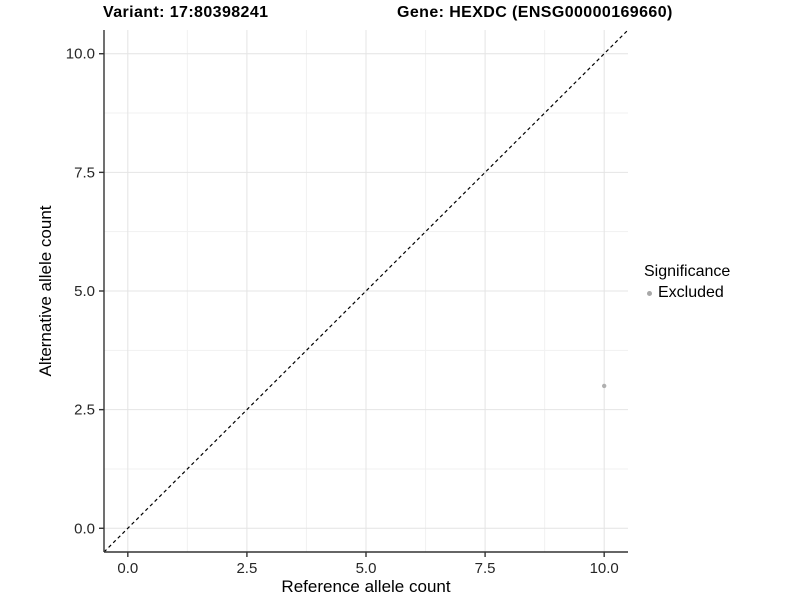 The image size is (800, 600). I want to click on y-tick-label: 10.0, so click(80, 54).